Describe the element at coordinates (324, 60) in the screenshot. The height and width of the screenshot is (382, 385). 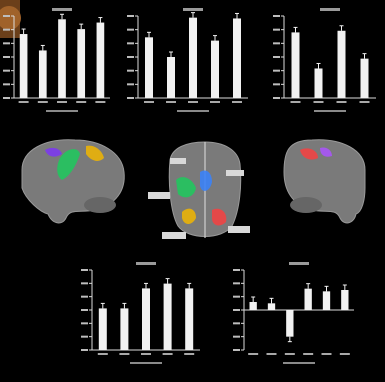
I see `bar-chart-top-right` at that location.